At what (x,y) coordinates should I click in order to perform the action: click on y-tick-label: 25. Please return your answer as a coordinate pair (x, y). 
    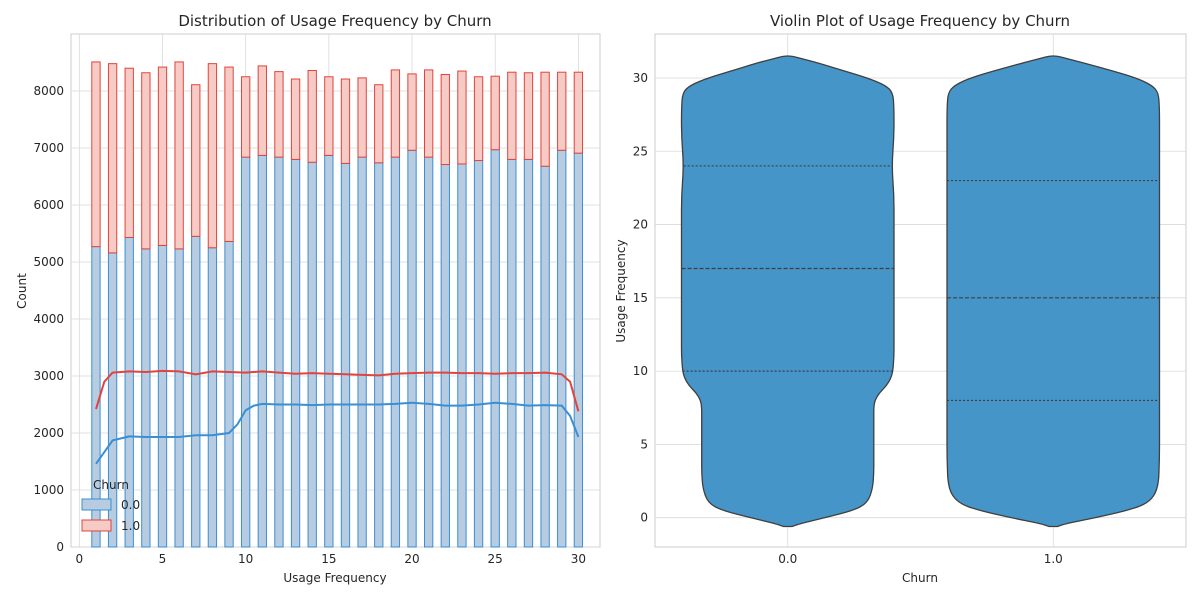
    Looking at the image, I should click on (640, 151).